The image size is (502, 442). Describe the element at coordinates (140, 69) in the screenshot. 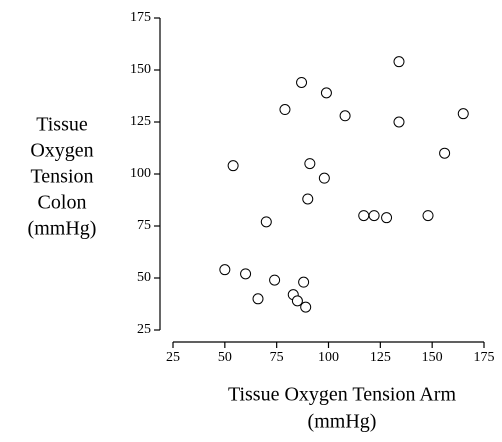

I see `y-tick-label: 150` at that location.